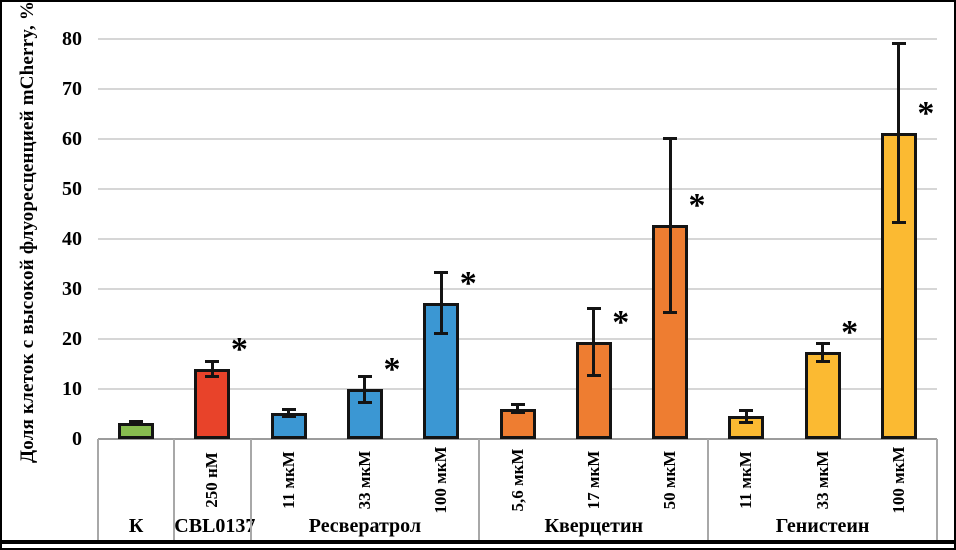 This screenshot has height=550, width=956. Describe the element at coordinates (72, 189) in the screenshot. I see `y-tick-label: 50` at that location.